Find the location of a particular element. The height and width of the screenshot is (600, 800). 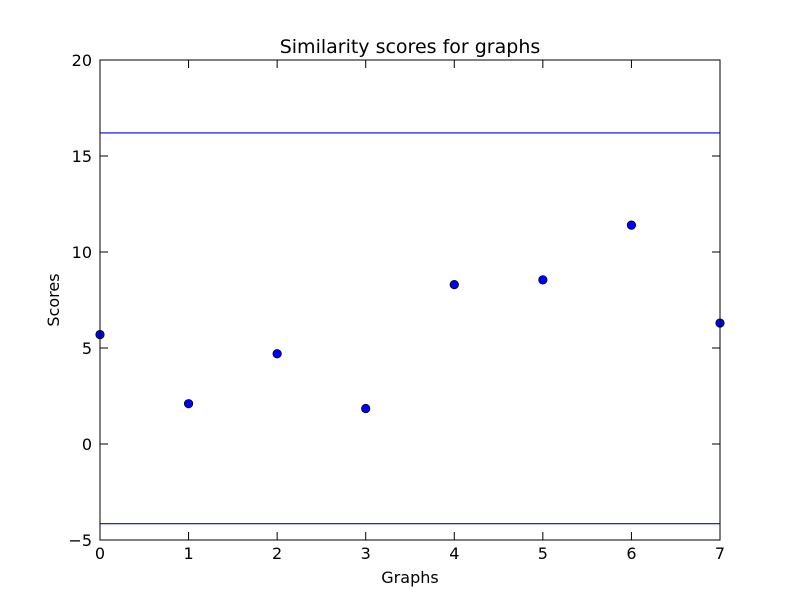

x-tick-label: 7 is located at coordinates (720, 553).